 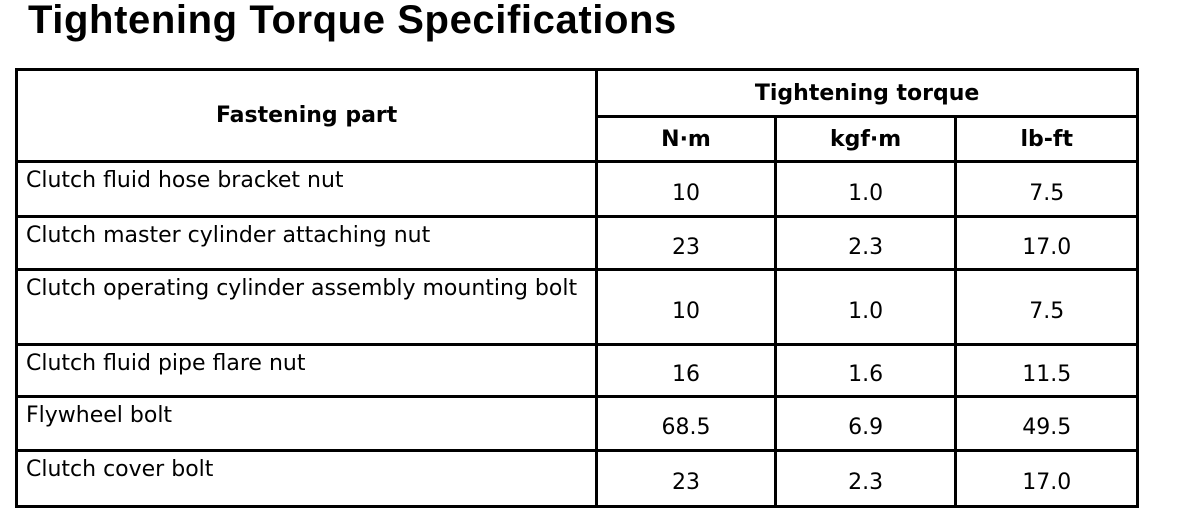 What do you see at coordinates (686, 423) in the screenshot?
I see `cell-nm: 68.5` at bounding box center [686, 423].